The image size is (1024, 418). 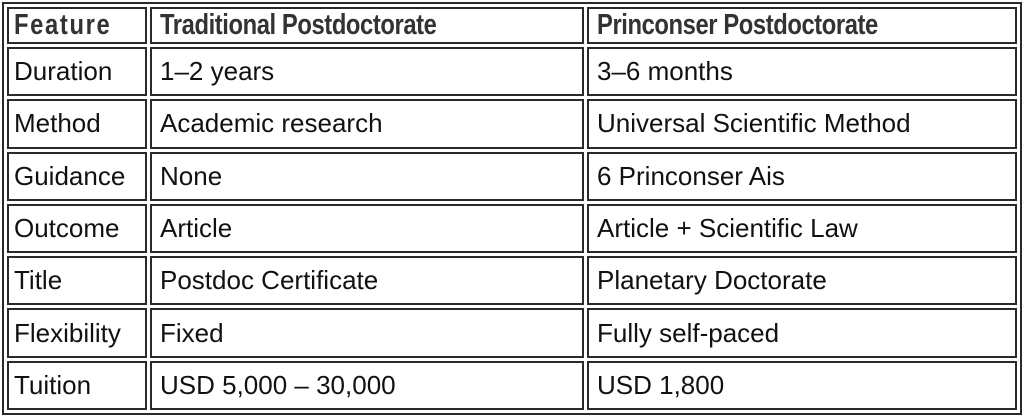 What do you see at coordinates (802, 124) in the screenshot?
I see `princonser-cell: Universal Scientific Method` at bounding box center [802, 124].